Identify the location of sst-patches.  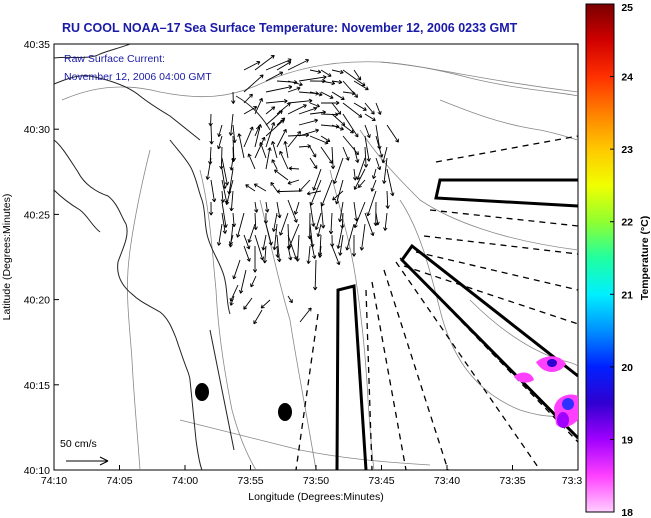
(546, 392).